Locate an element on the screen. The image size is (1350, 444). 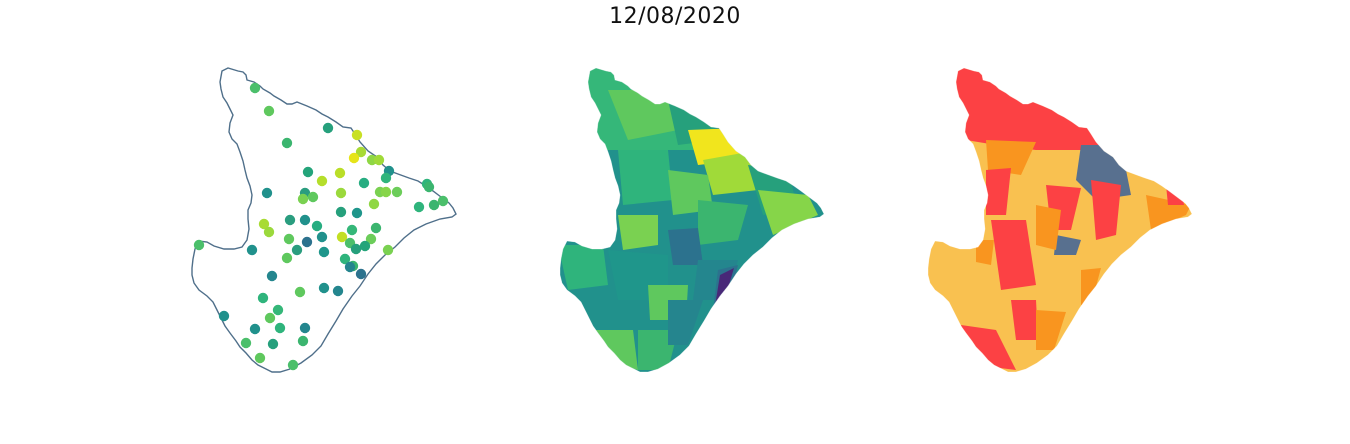
figure-title: 12/08/2020 is located at coordinates (675, 16).